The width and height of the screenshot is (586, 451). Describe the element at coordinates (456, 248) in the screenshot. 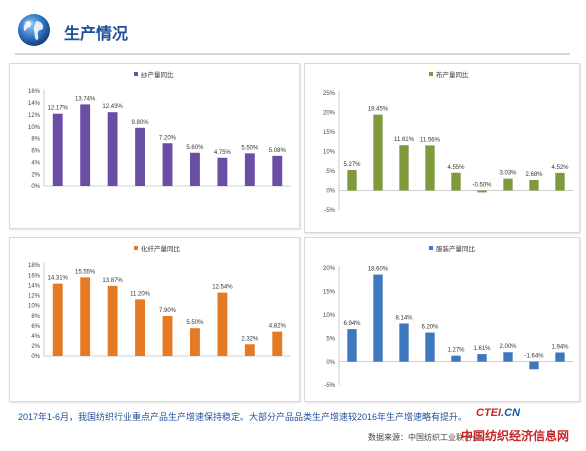

I see `legend-label: 服装产量同比` at that location.